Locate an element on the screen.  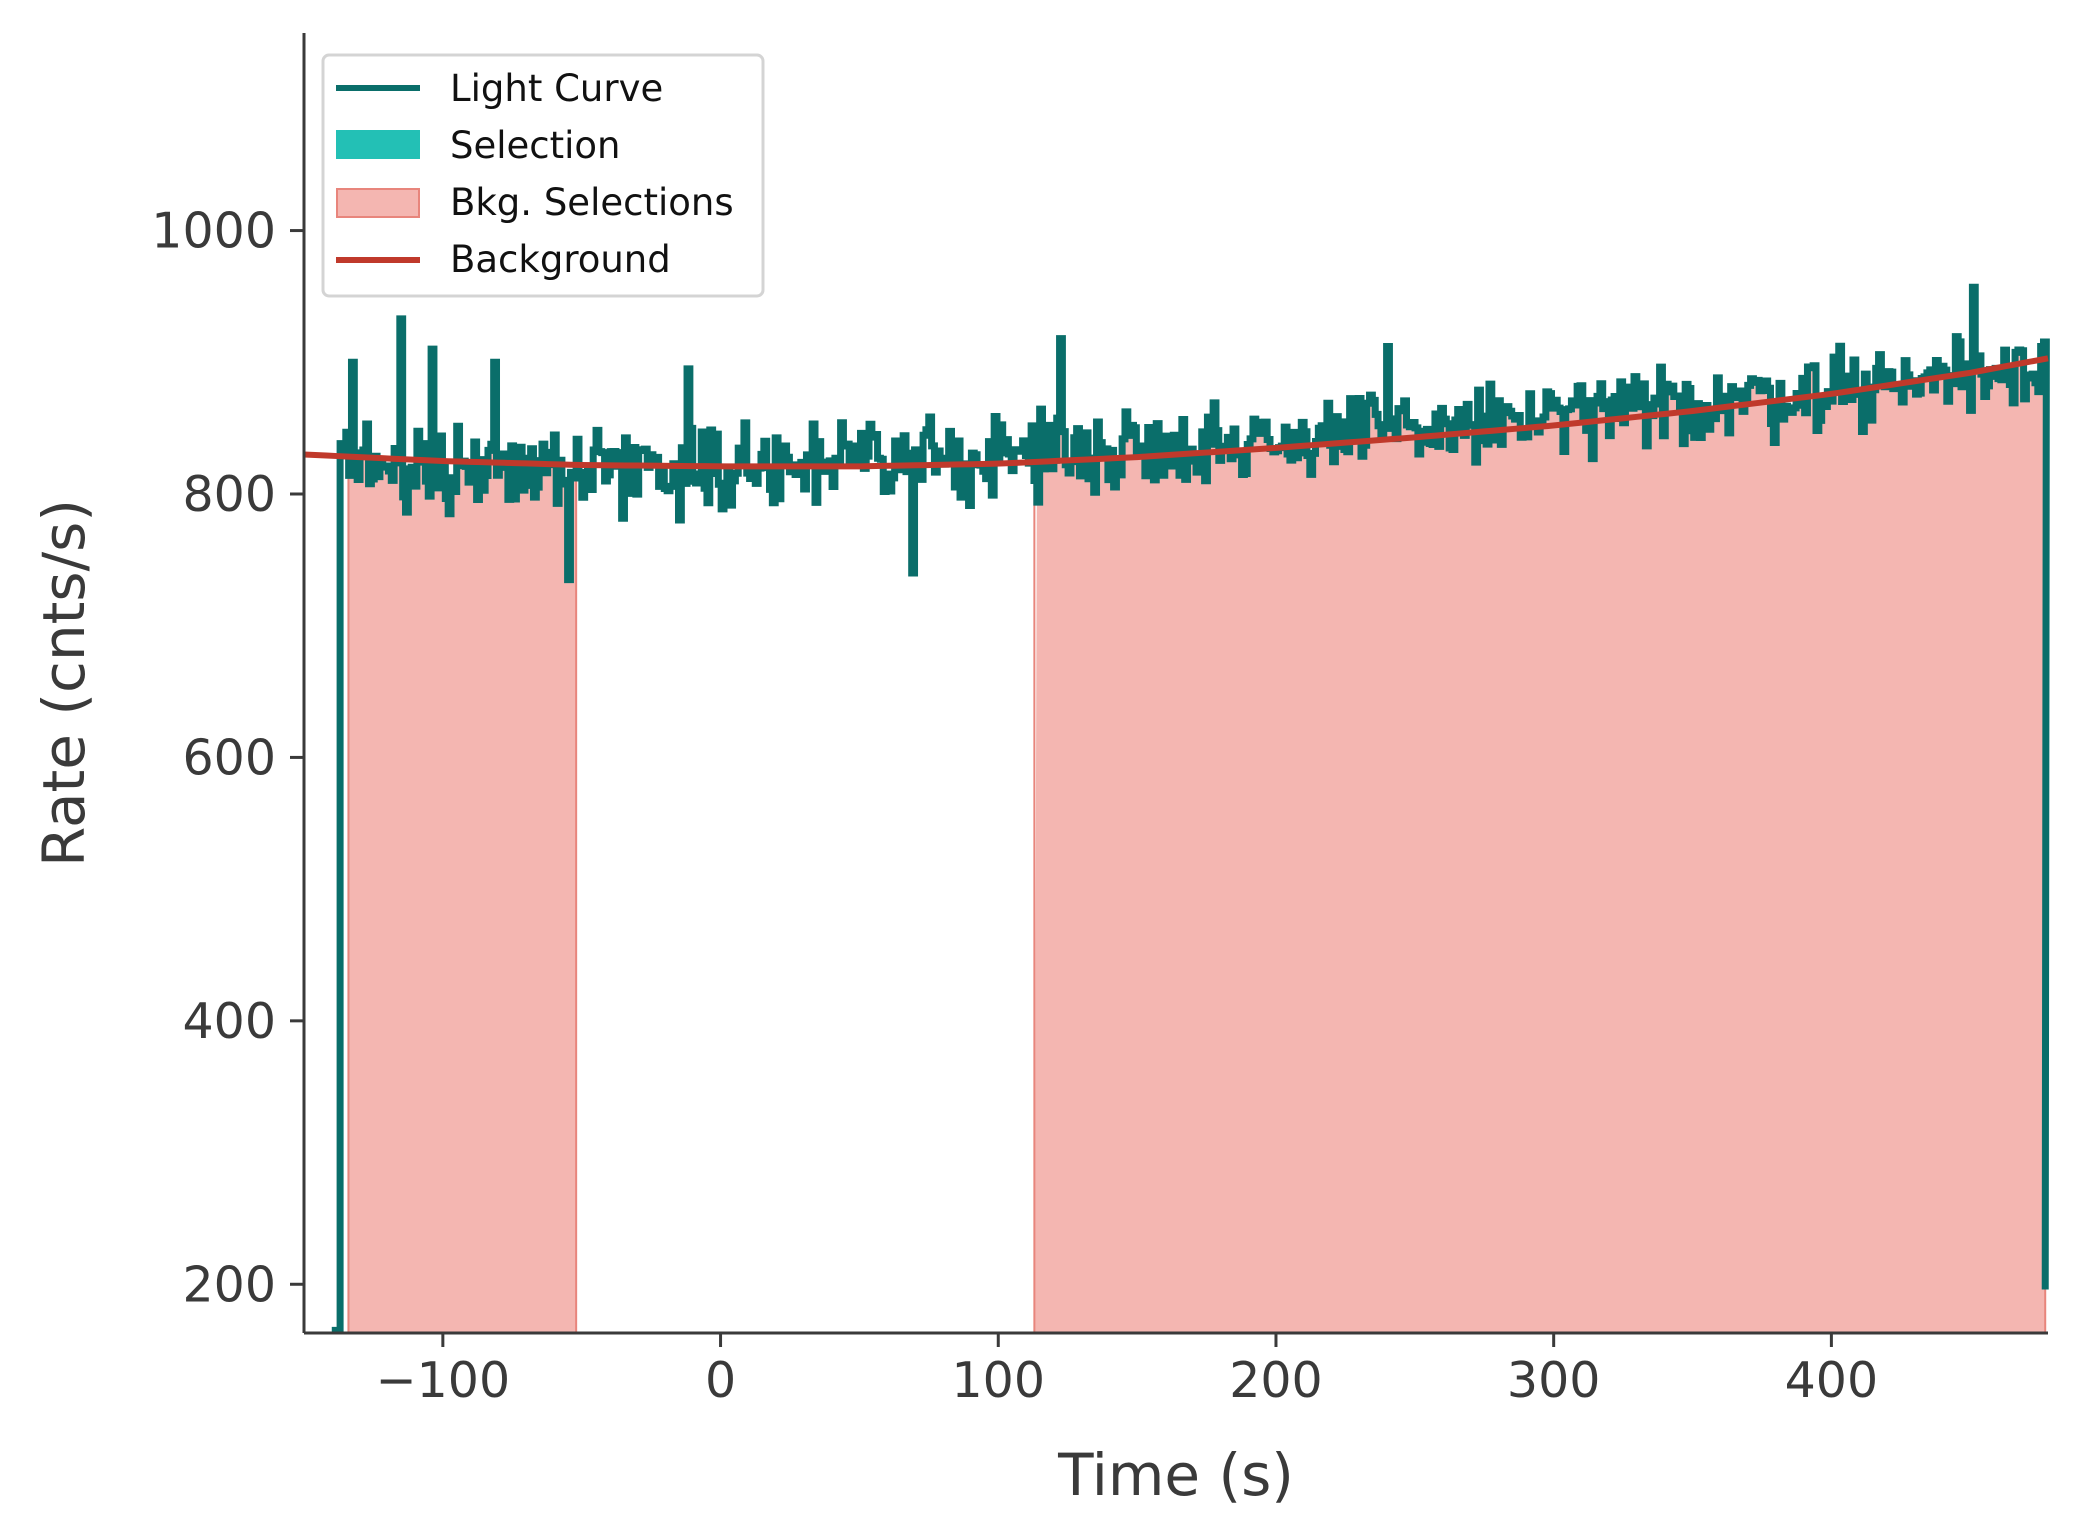
x-tick-label: 300 is located at coordinates (1554, 1380).